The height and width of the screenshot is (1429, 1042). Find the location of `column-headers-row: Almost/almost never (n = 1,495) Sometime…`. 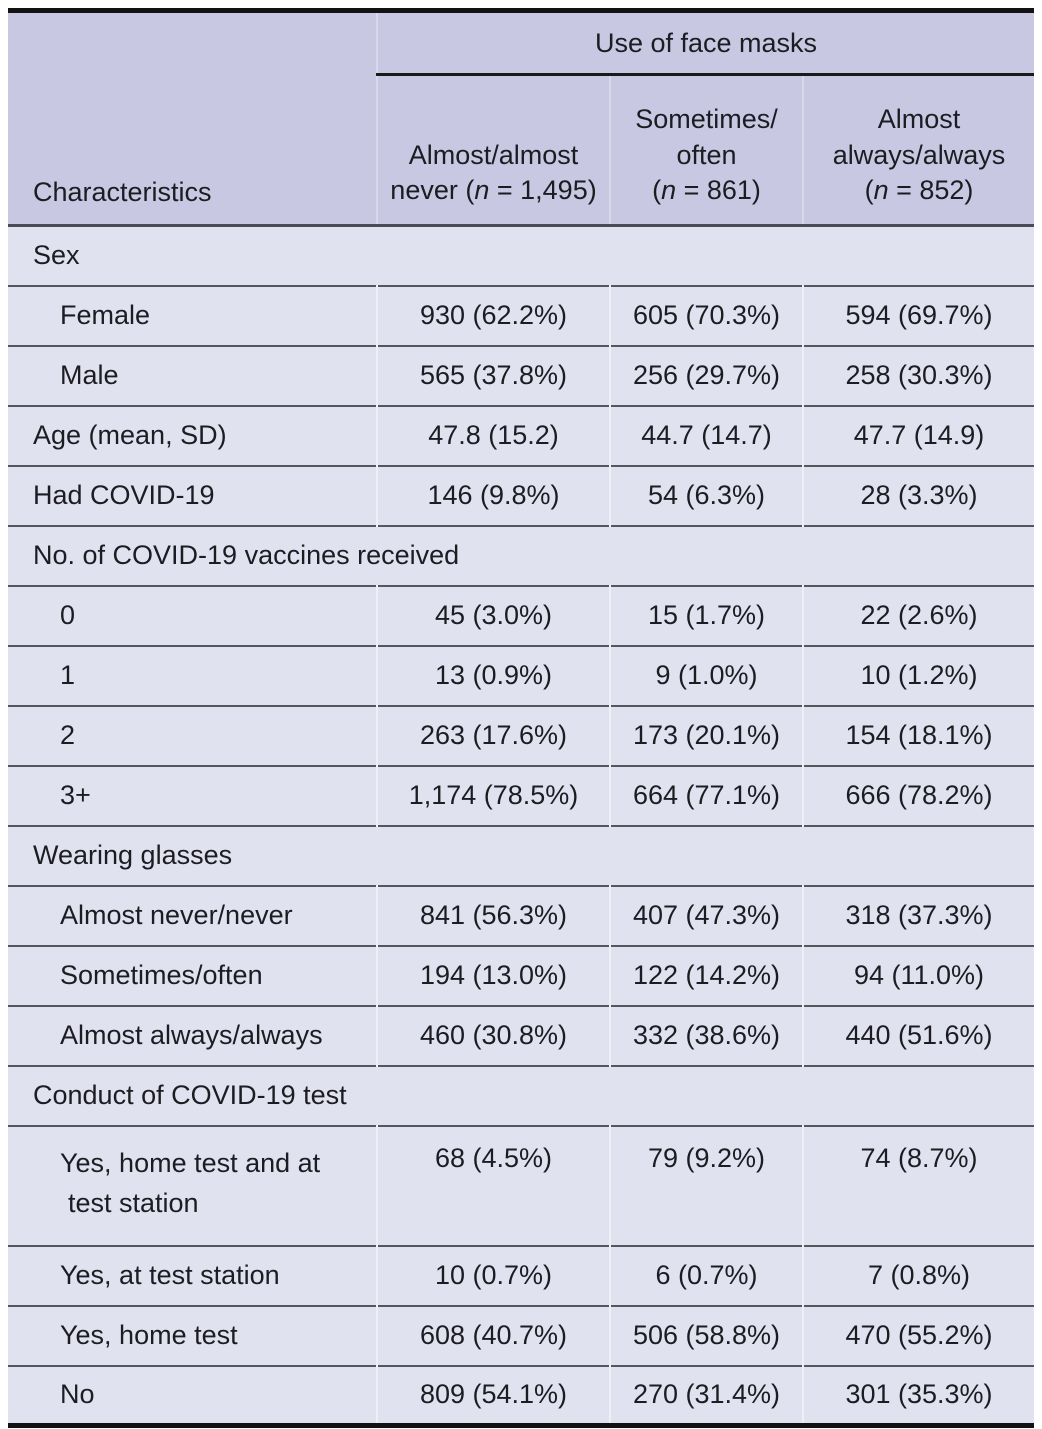

column-headers-row: Almost/almost never (n = 1,495) Sometime… is located at coordinates (521, 150).